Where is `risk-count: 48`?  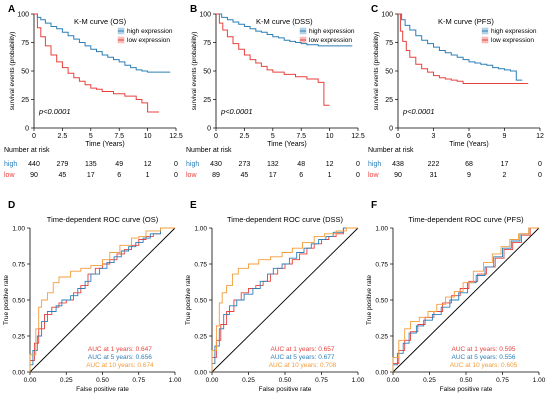 risk-count: 48 is located at coordinates (301, 164).